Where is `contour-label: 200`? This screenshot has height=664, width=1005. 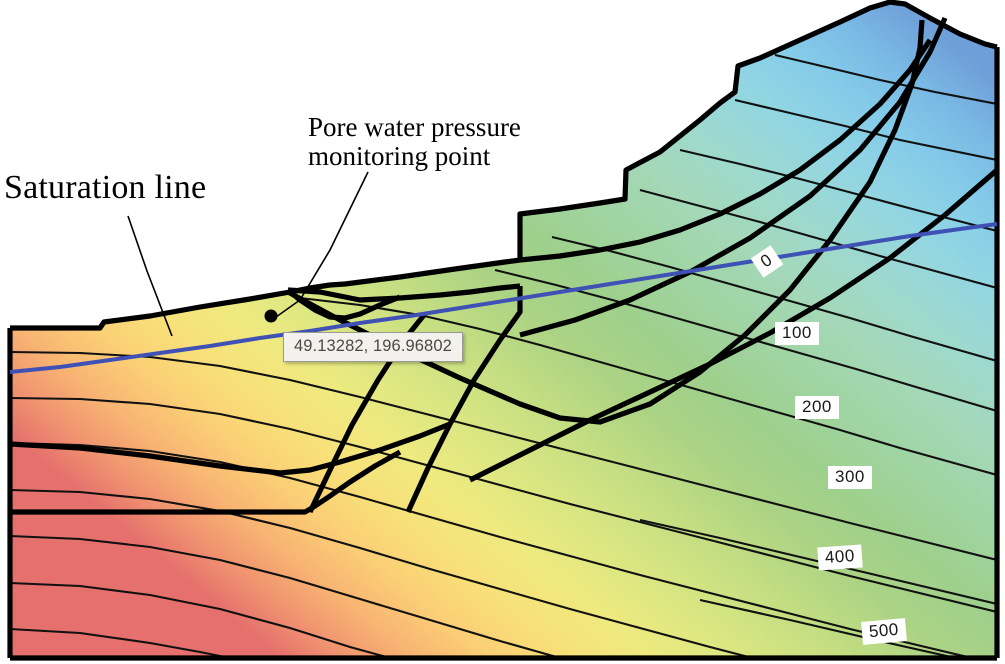
contour-label: 200 is located at coordinates (817, 407).